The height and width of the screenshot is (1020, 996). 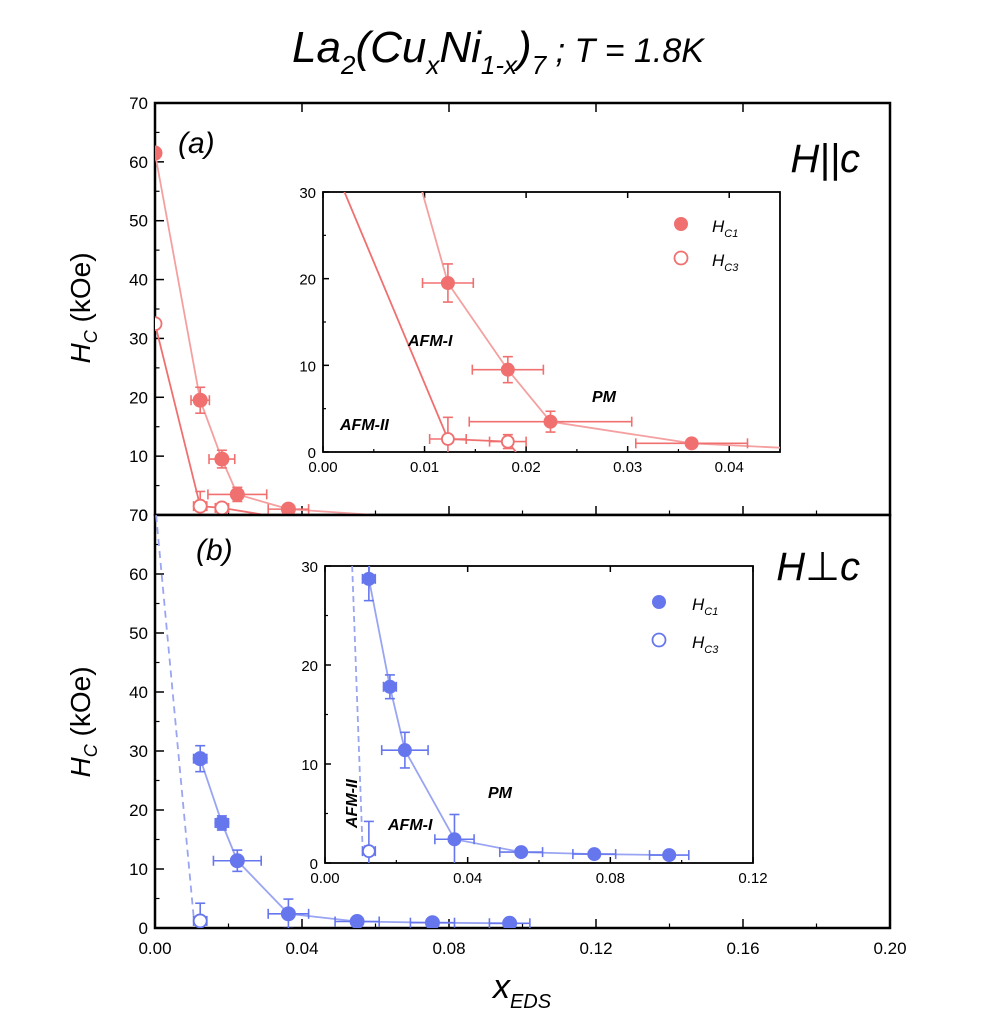 What do you see at coordinates (322, 467) in the screenshot?
I see `inset-a-xtick-label: 0.00` at bounding box center [322, 467].